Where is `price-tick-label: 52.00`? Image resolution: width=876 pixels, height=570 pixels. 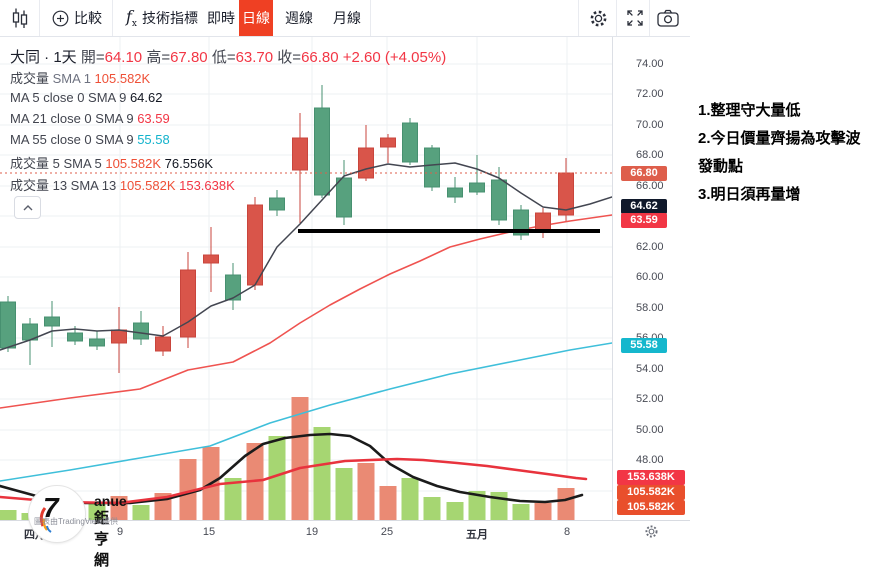
price-tick-label: 52.00 is located at coordinates (650, 399).